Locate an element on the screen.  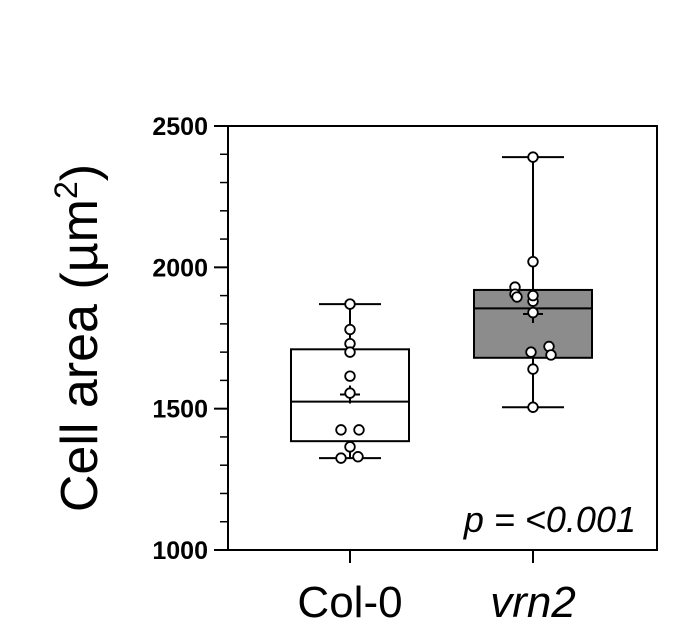
box-vrn2 is located at coordinates (533, 282).